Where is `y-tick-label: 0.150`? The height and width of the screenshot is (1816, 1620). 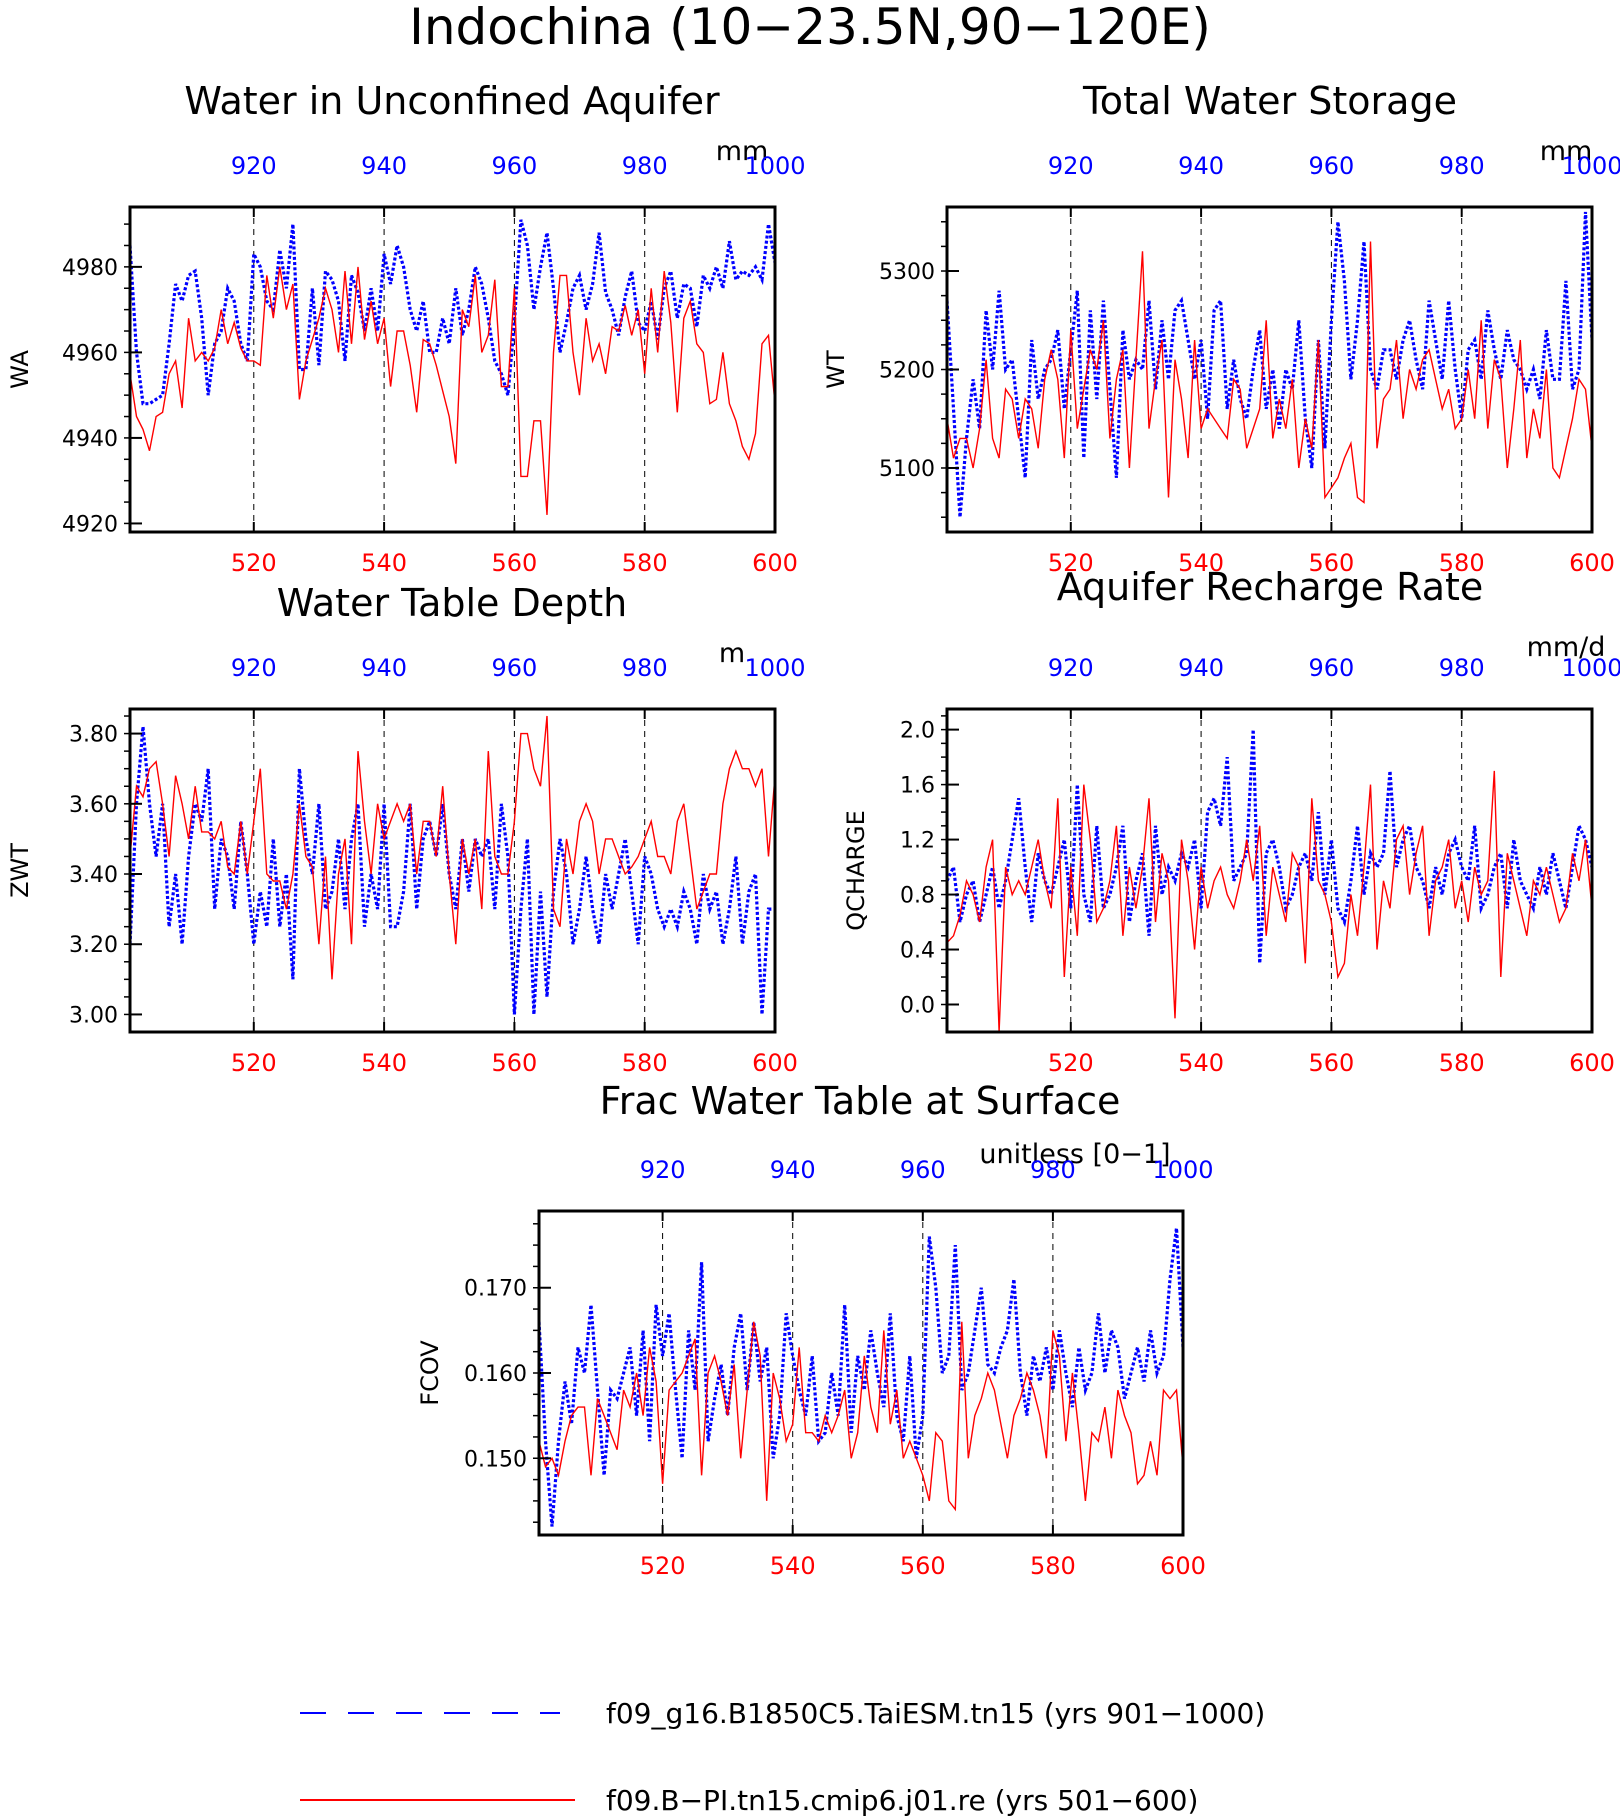
y-tick-label: 0.150 is located at coordinates (495, 1459).